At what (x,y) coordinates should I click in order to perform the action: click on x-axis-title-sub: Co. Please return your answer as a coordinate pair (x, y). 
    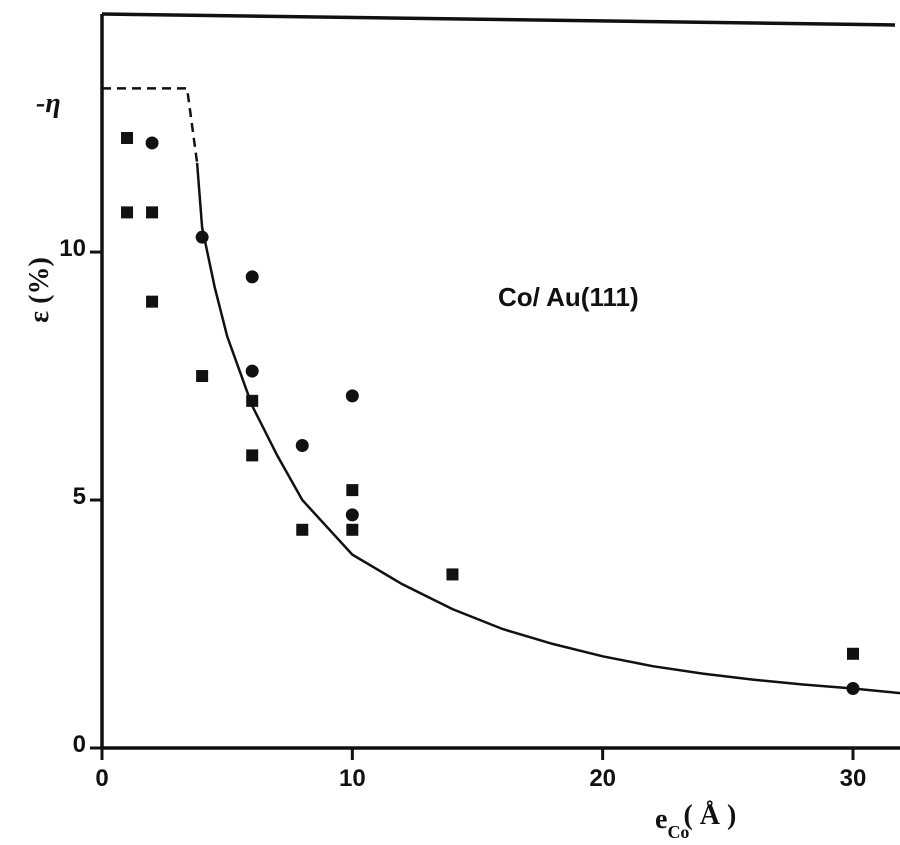
    Looking at the image, I should click on (678, 832).